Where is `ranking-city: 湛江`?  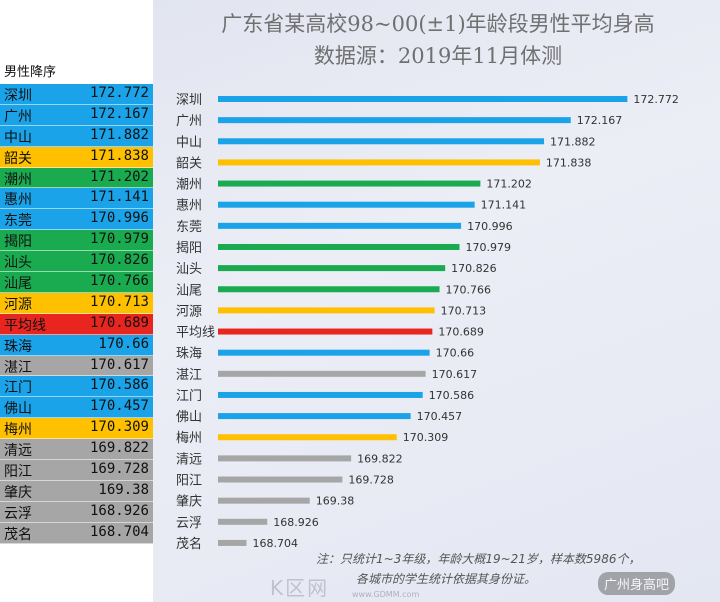 ranking-city: 湛江 is located at coordinates (18, 367).